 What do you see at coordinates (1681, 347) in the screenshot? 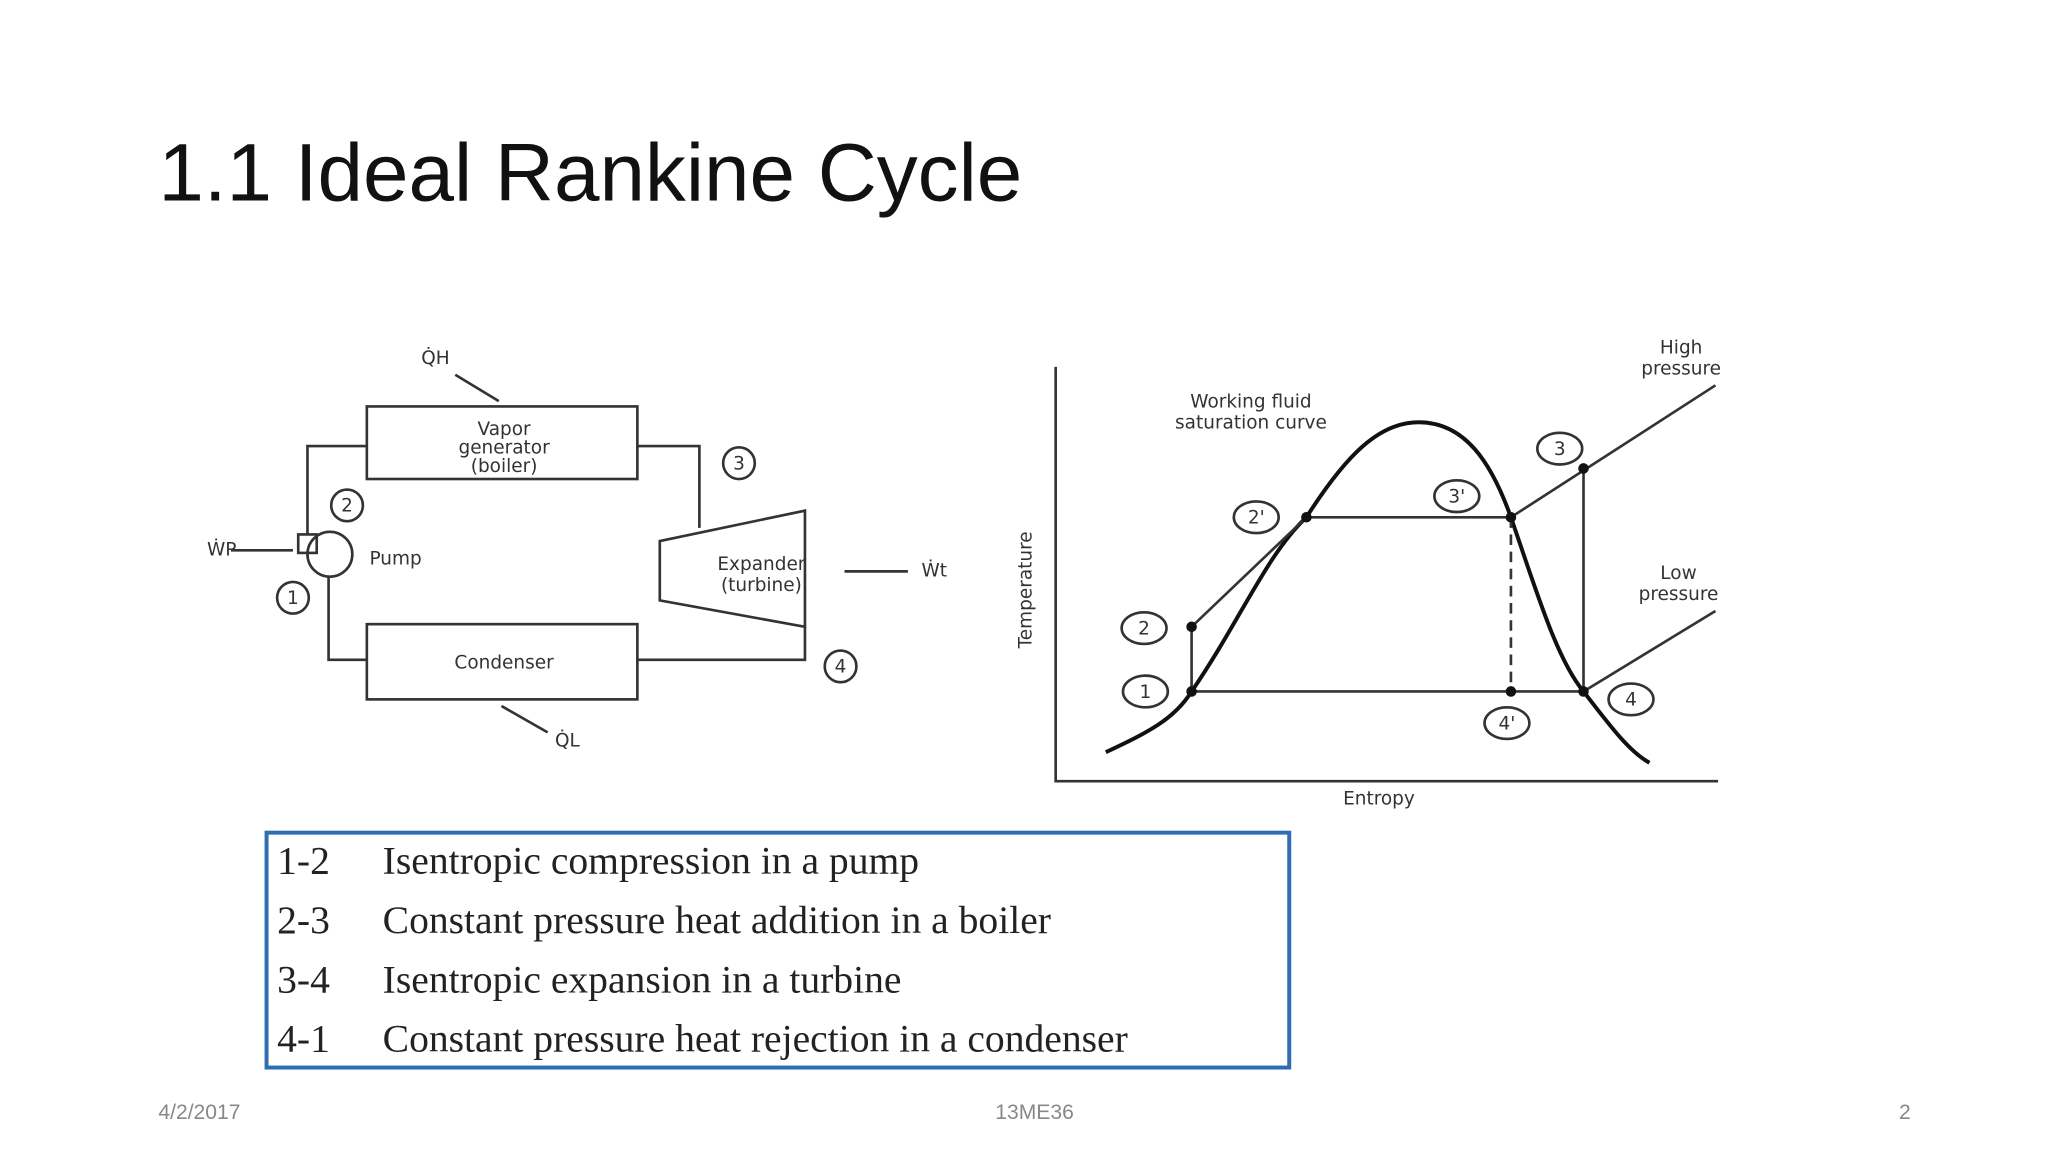
I see `high-pressure-label: High` at bounding box center [1681, 347].